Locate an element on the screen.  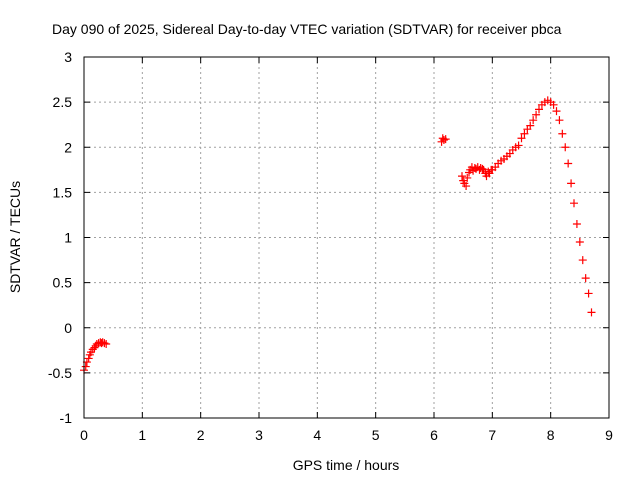
y-tick-label: -1 is located at coordinates (66, 418).